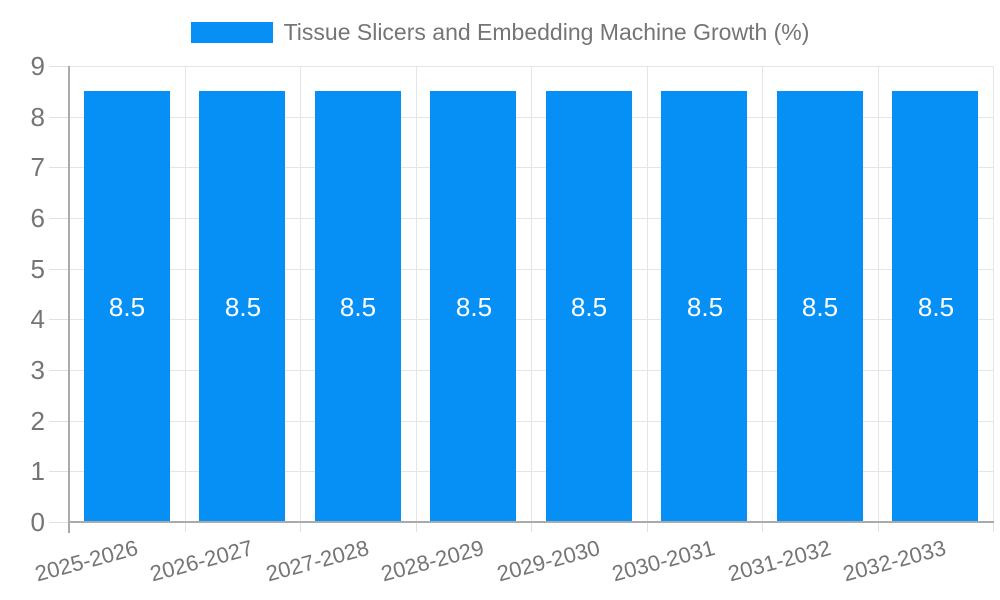  I want to click on x-axis-line, so click(531, 522).